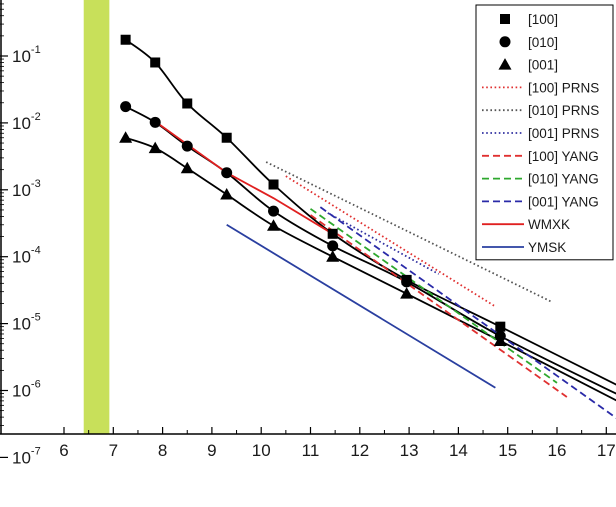  Describe the element at coordinates (557, 450) in the screenshot. I see `x-tick-label: 16` at that location.